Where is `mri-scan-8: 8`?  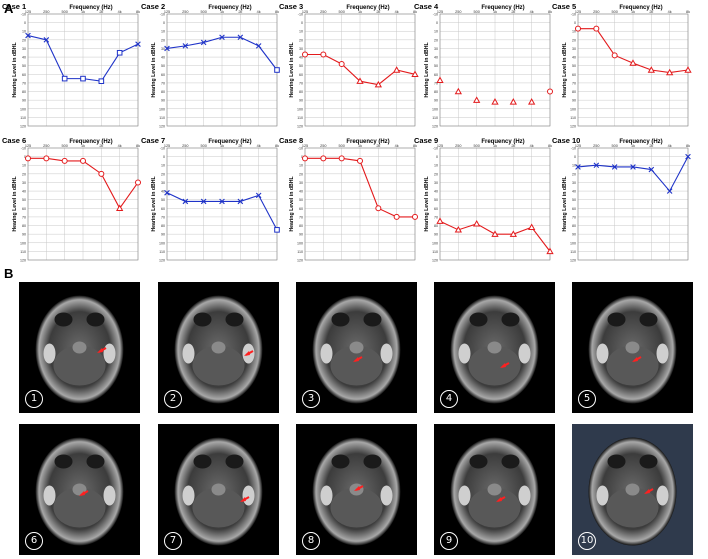
mri-scan-8: 8 is located at coordinates (356, 489).